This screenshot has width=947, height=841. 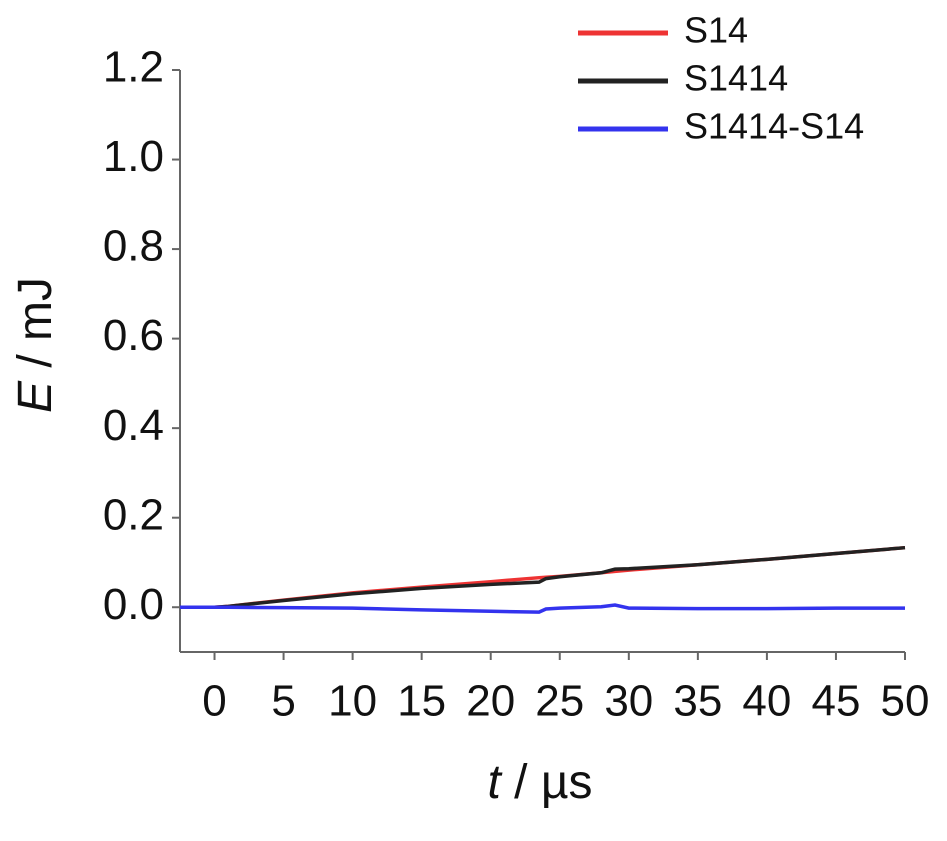 I want to click on x-tick-label: 35, so click(x=697, y=701).